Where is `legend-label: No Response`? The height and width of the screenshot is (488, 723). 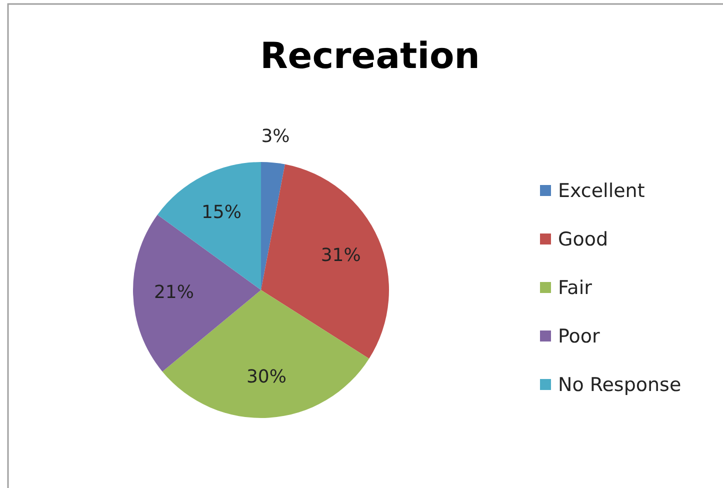
legend-label: No Response is located at coordinates (620, 385).